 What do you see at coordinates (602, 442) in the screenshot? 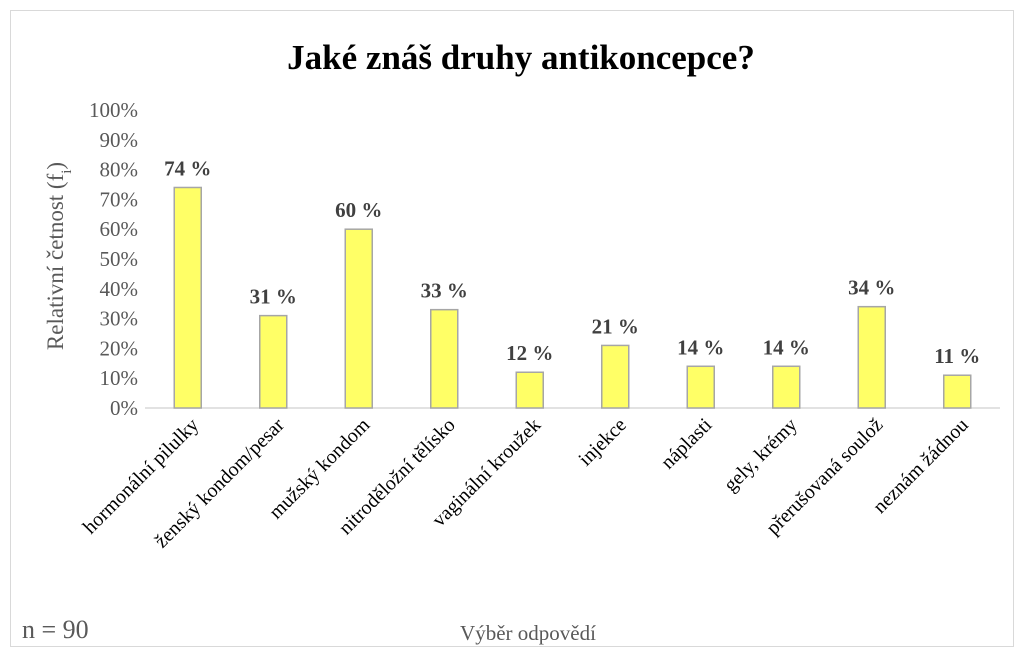
I see `category-label: injekce` at bounding box center [602, 442].